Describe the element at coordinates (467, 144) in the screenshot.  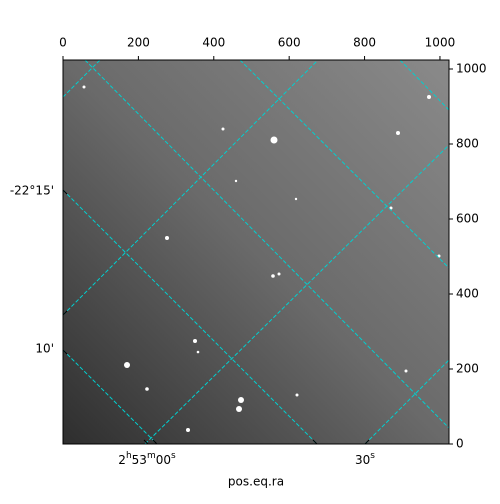
I see `y-tick-label: 800` at that location.